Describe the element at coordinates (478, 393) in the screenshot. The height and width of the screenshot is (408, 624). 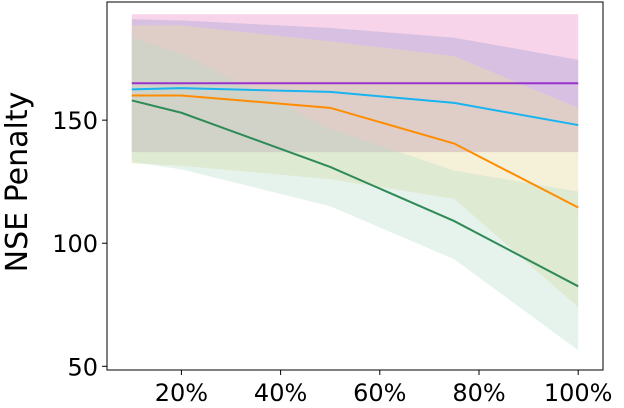
I see `x-tick-label: 80%` at that location.